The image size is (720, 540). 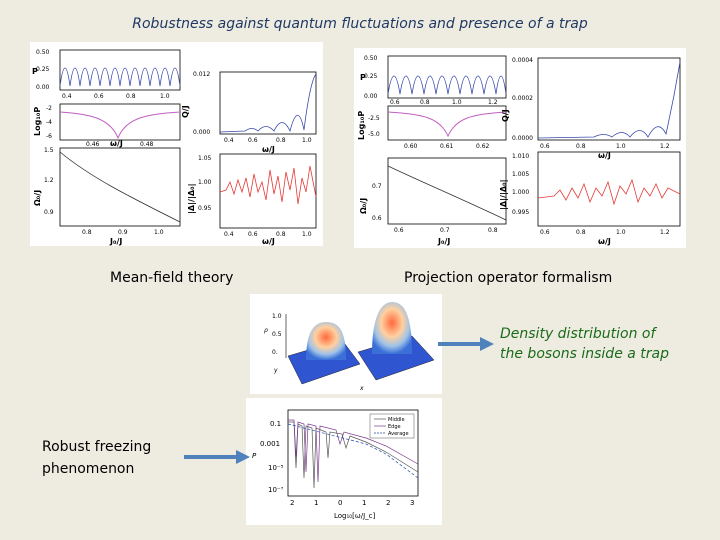 I want to click on ylab-delta: |Δ|/|Δ₀|, so click(x=191, y=199).